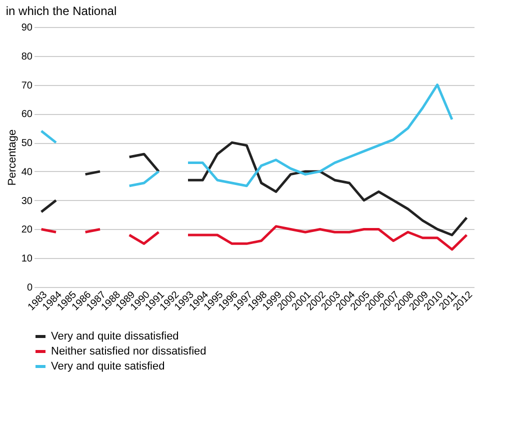 This screenshot has width=527, height=440. I want to click on chart-title: in which the National, so click(61, 11).